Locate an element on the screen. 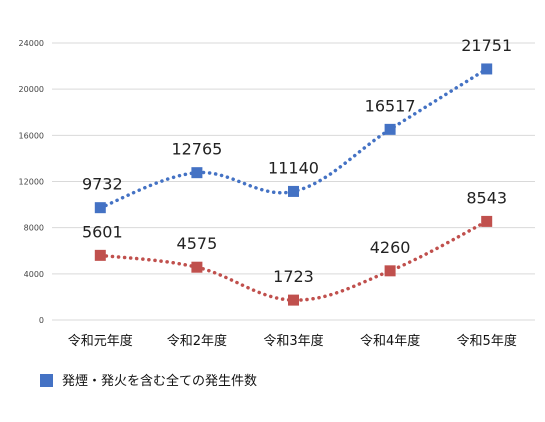  x-axis-ticks: 令和元年度 令和2年度 令和3年度 令和4年度 令和5年度 is located at coordinates (292, 341).